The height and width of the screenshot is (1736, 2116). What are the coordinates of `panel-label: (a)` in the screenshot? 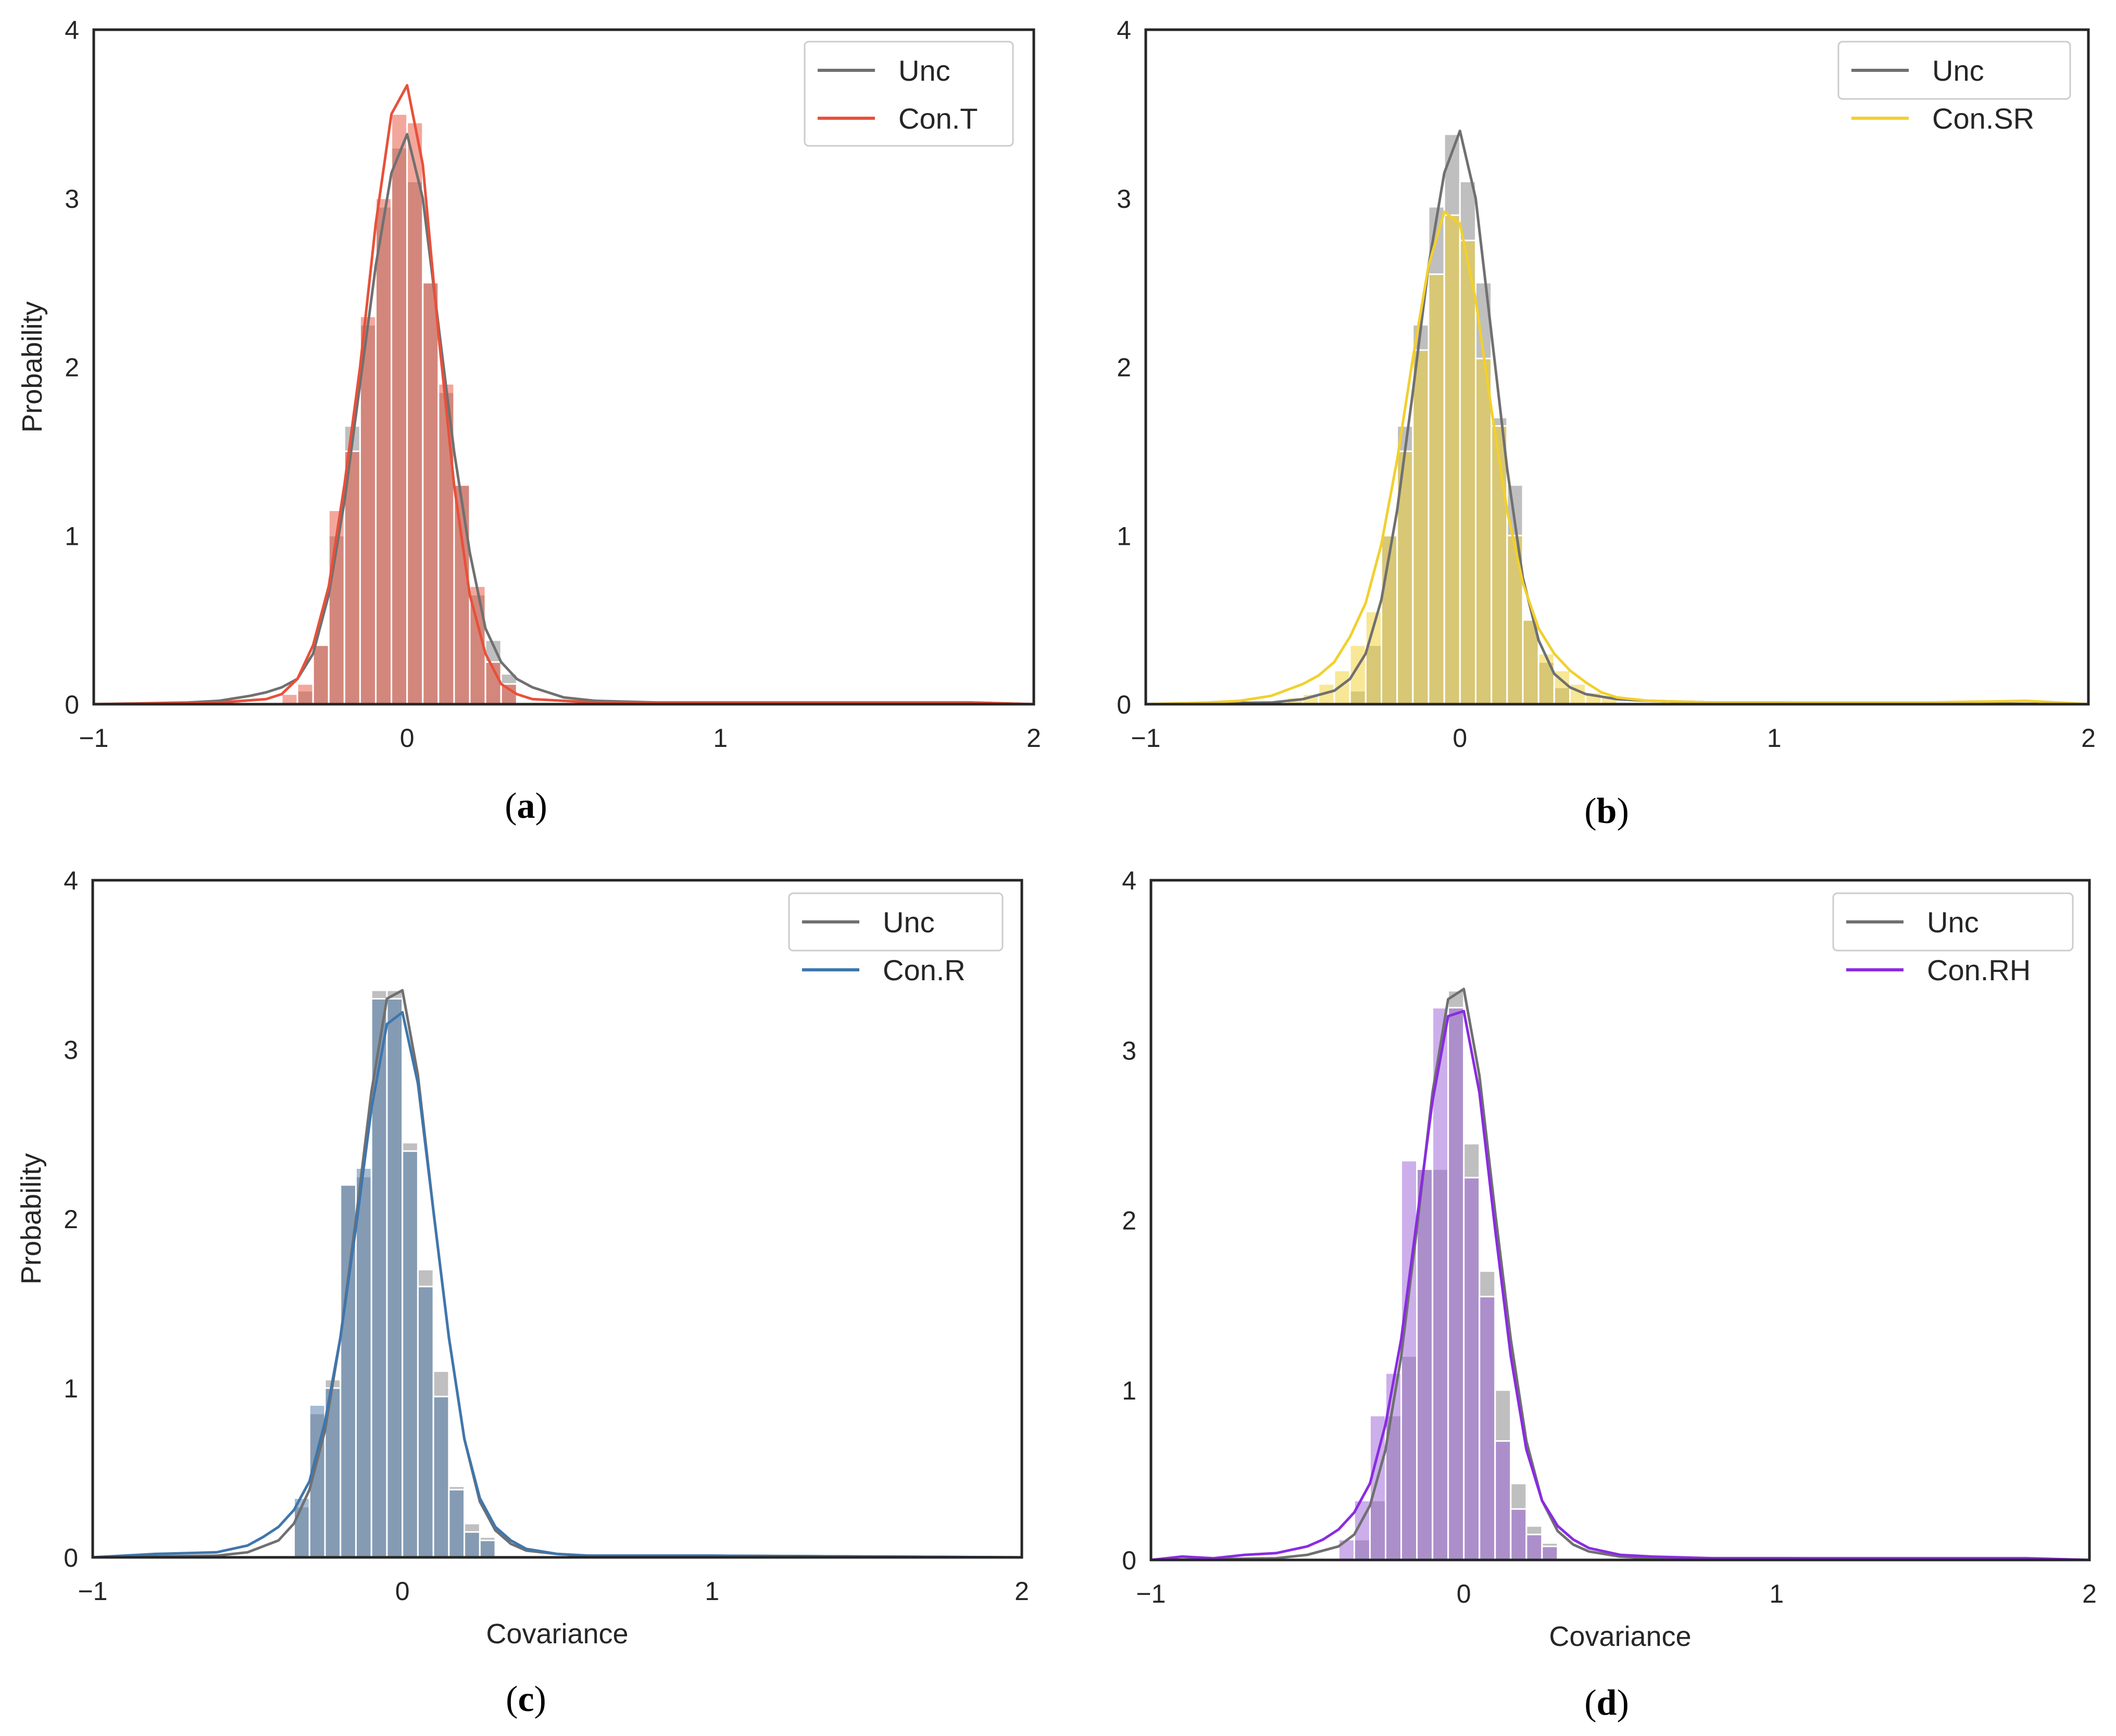 It's located at (526, 806).